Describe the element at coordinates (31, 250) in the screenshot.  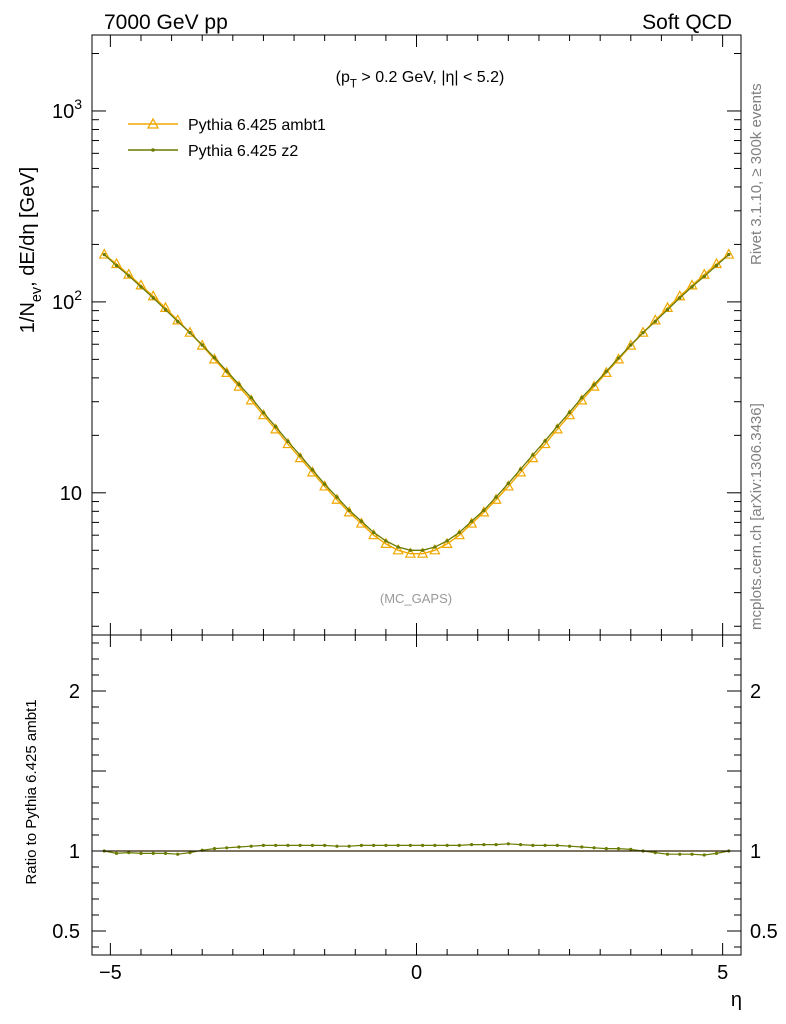
I see `y-axis-label-main: 1/Nev, dE/dη [GeV]` at that location.